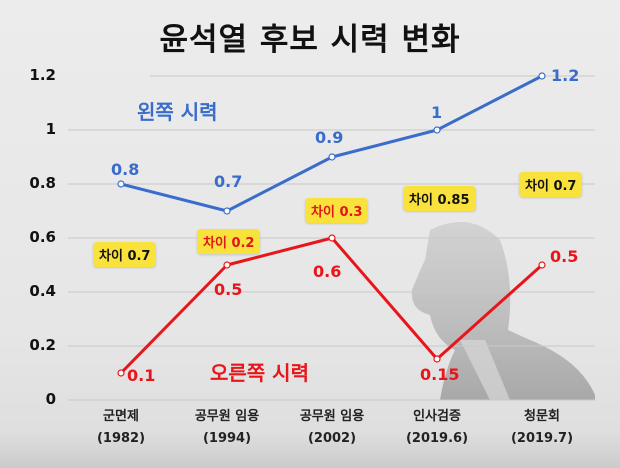  I want to click on left-value: 0.8, so click(125, 169).